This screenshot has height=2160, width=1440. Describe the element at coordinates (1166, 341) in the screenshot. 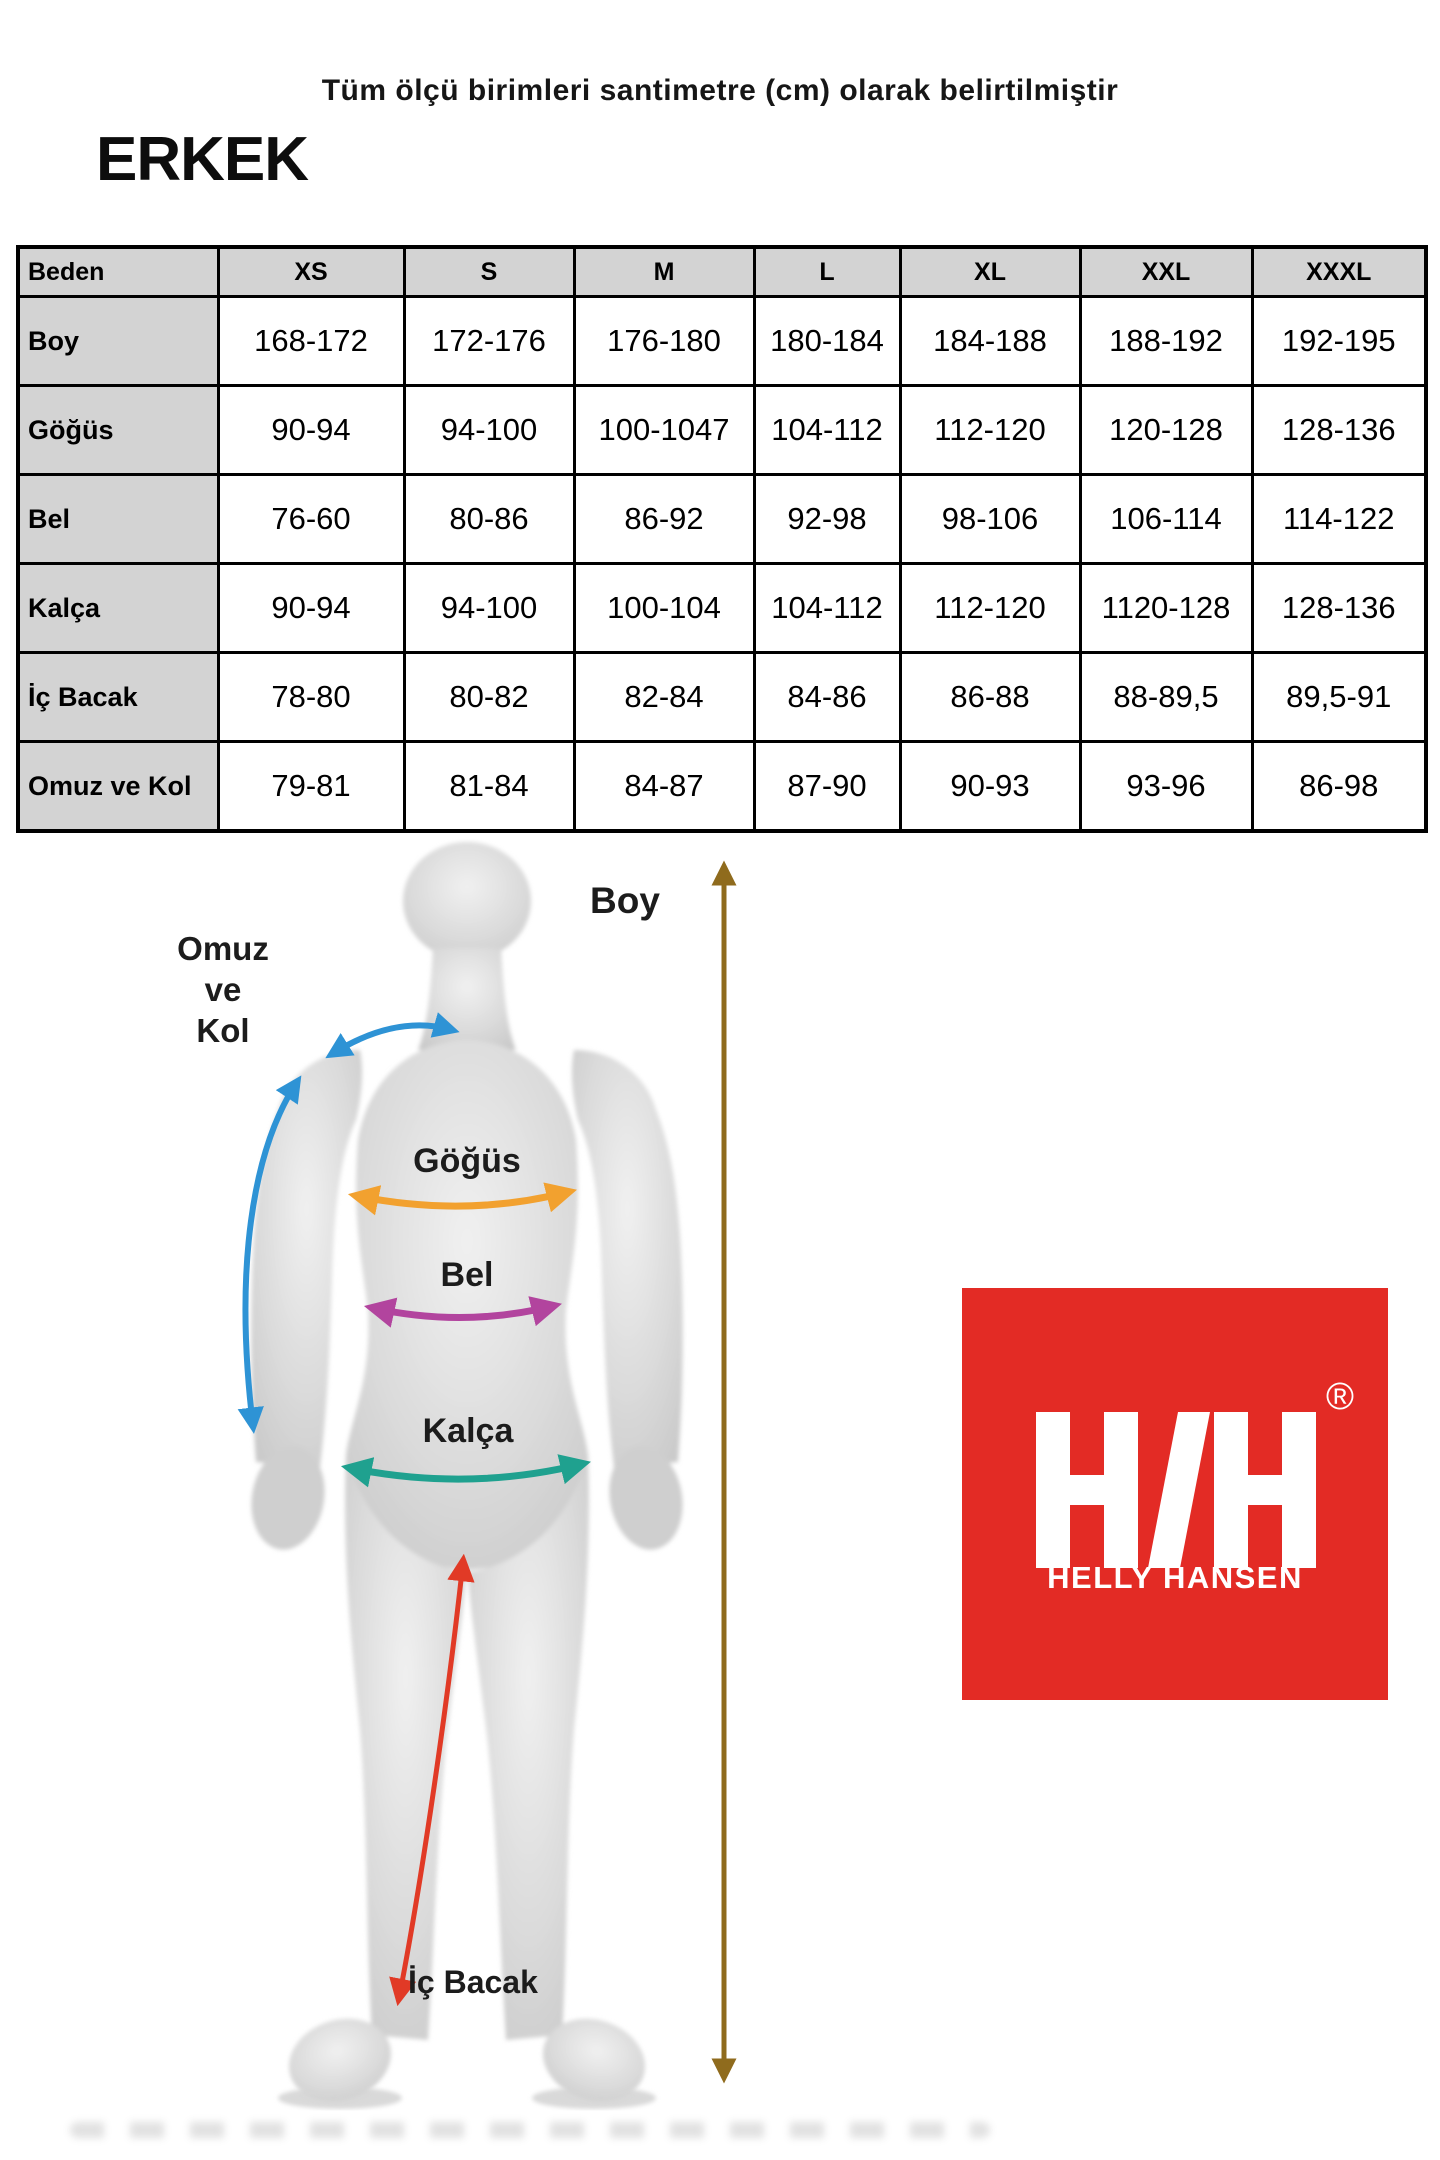

I see `size-value-cell: 188-192` at that location.